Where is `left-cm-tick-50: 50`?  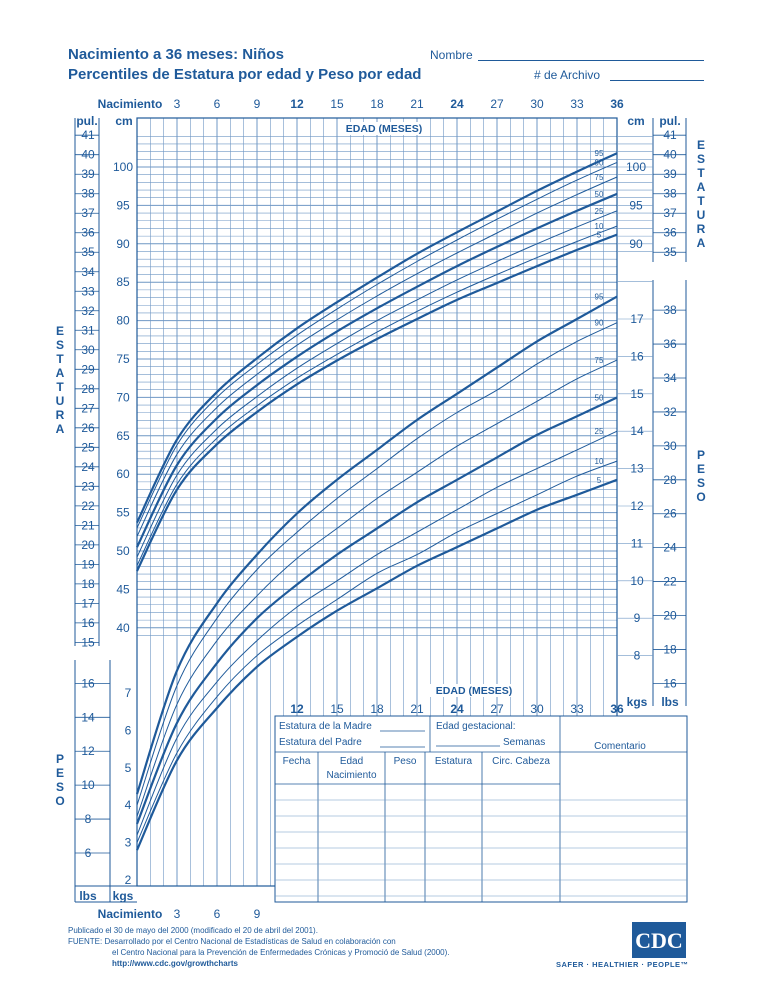 left-cm-tick-50: 50 is located at coordinates (123, 551).